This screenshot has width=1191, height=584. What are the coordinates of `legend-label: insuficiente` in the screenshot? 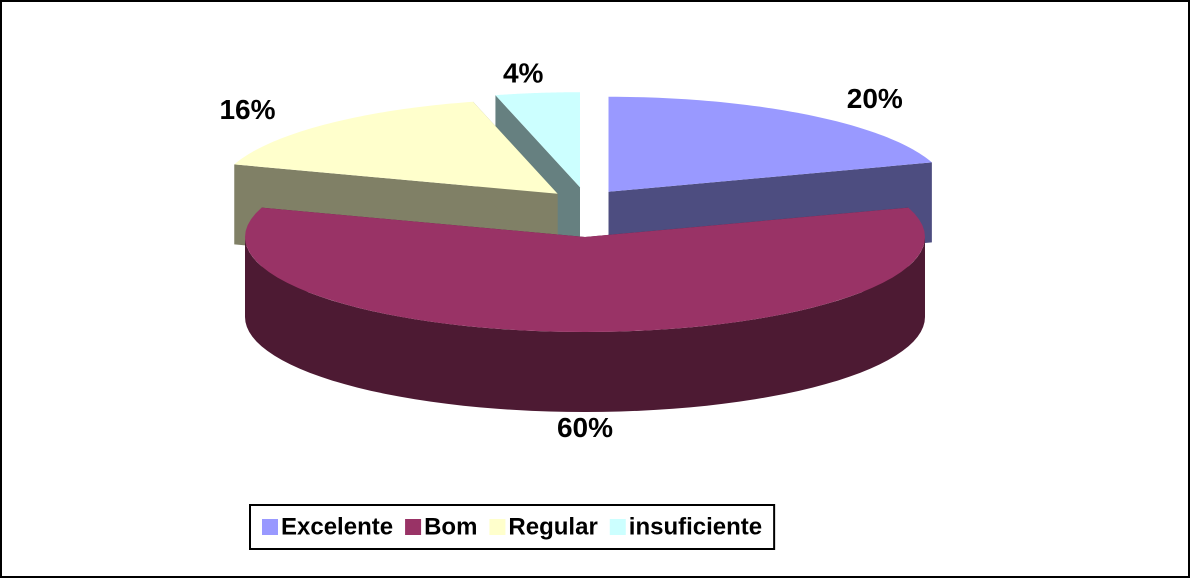 It's located at (695, 526).